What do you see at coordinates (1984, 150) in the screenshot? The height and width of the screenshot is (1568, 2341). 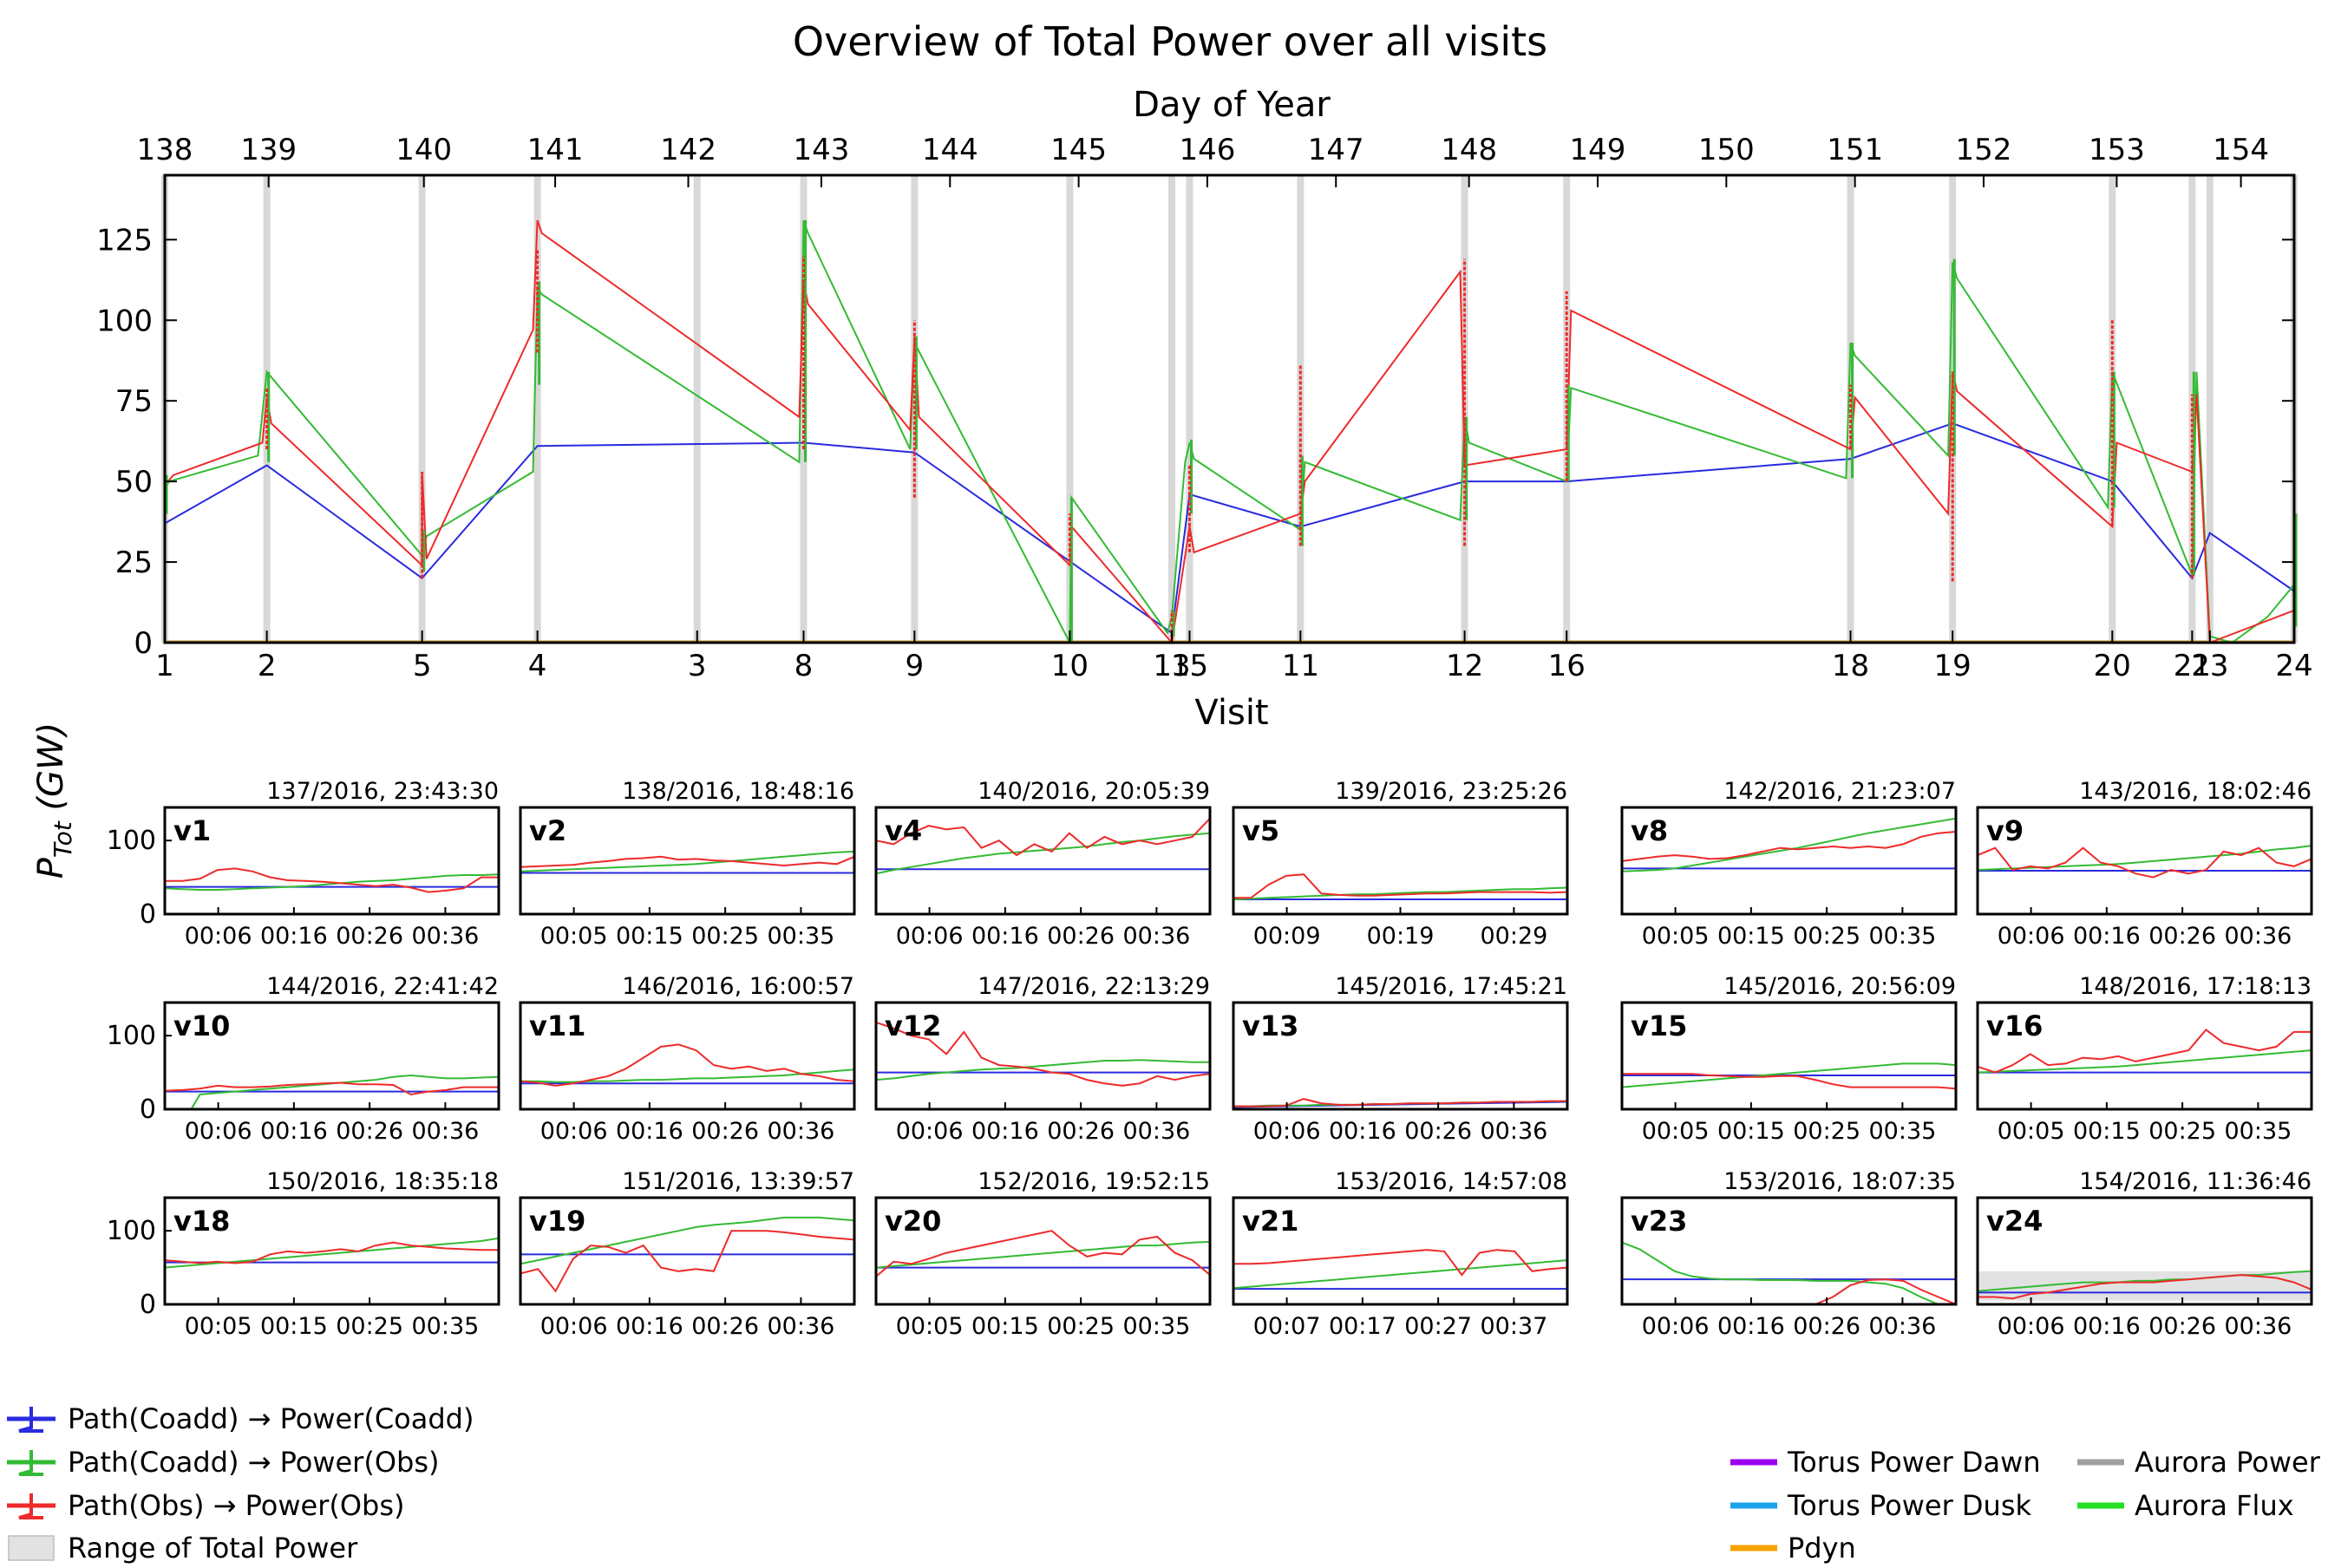 I see `day-tick-label: 152` at bounding box center [1984, 150].